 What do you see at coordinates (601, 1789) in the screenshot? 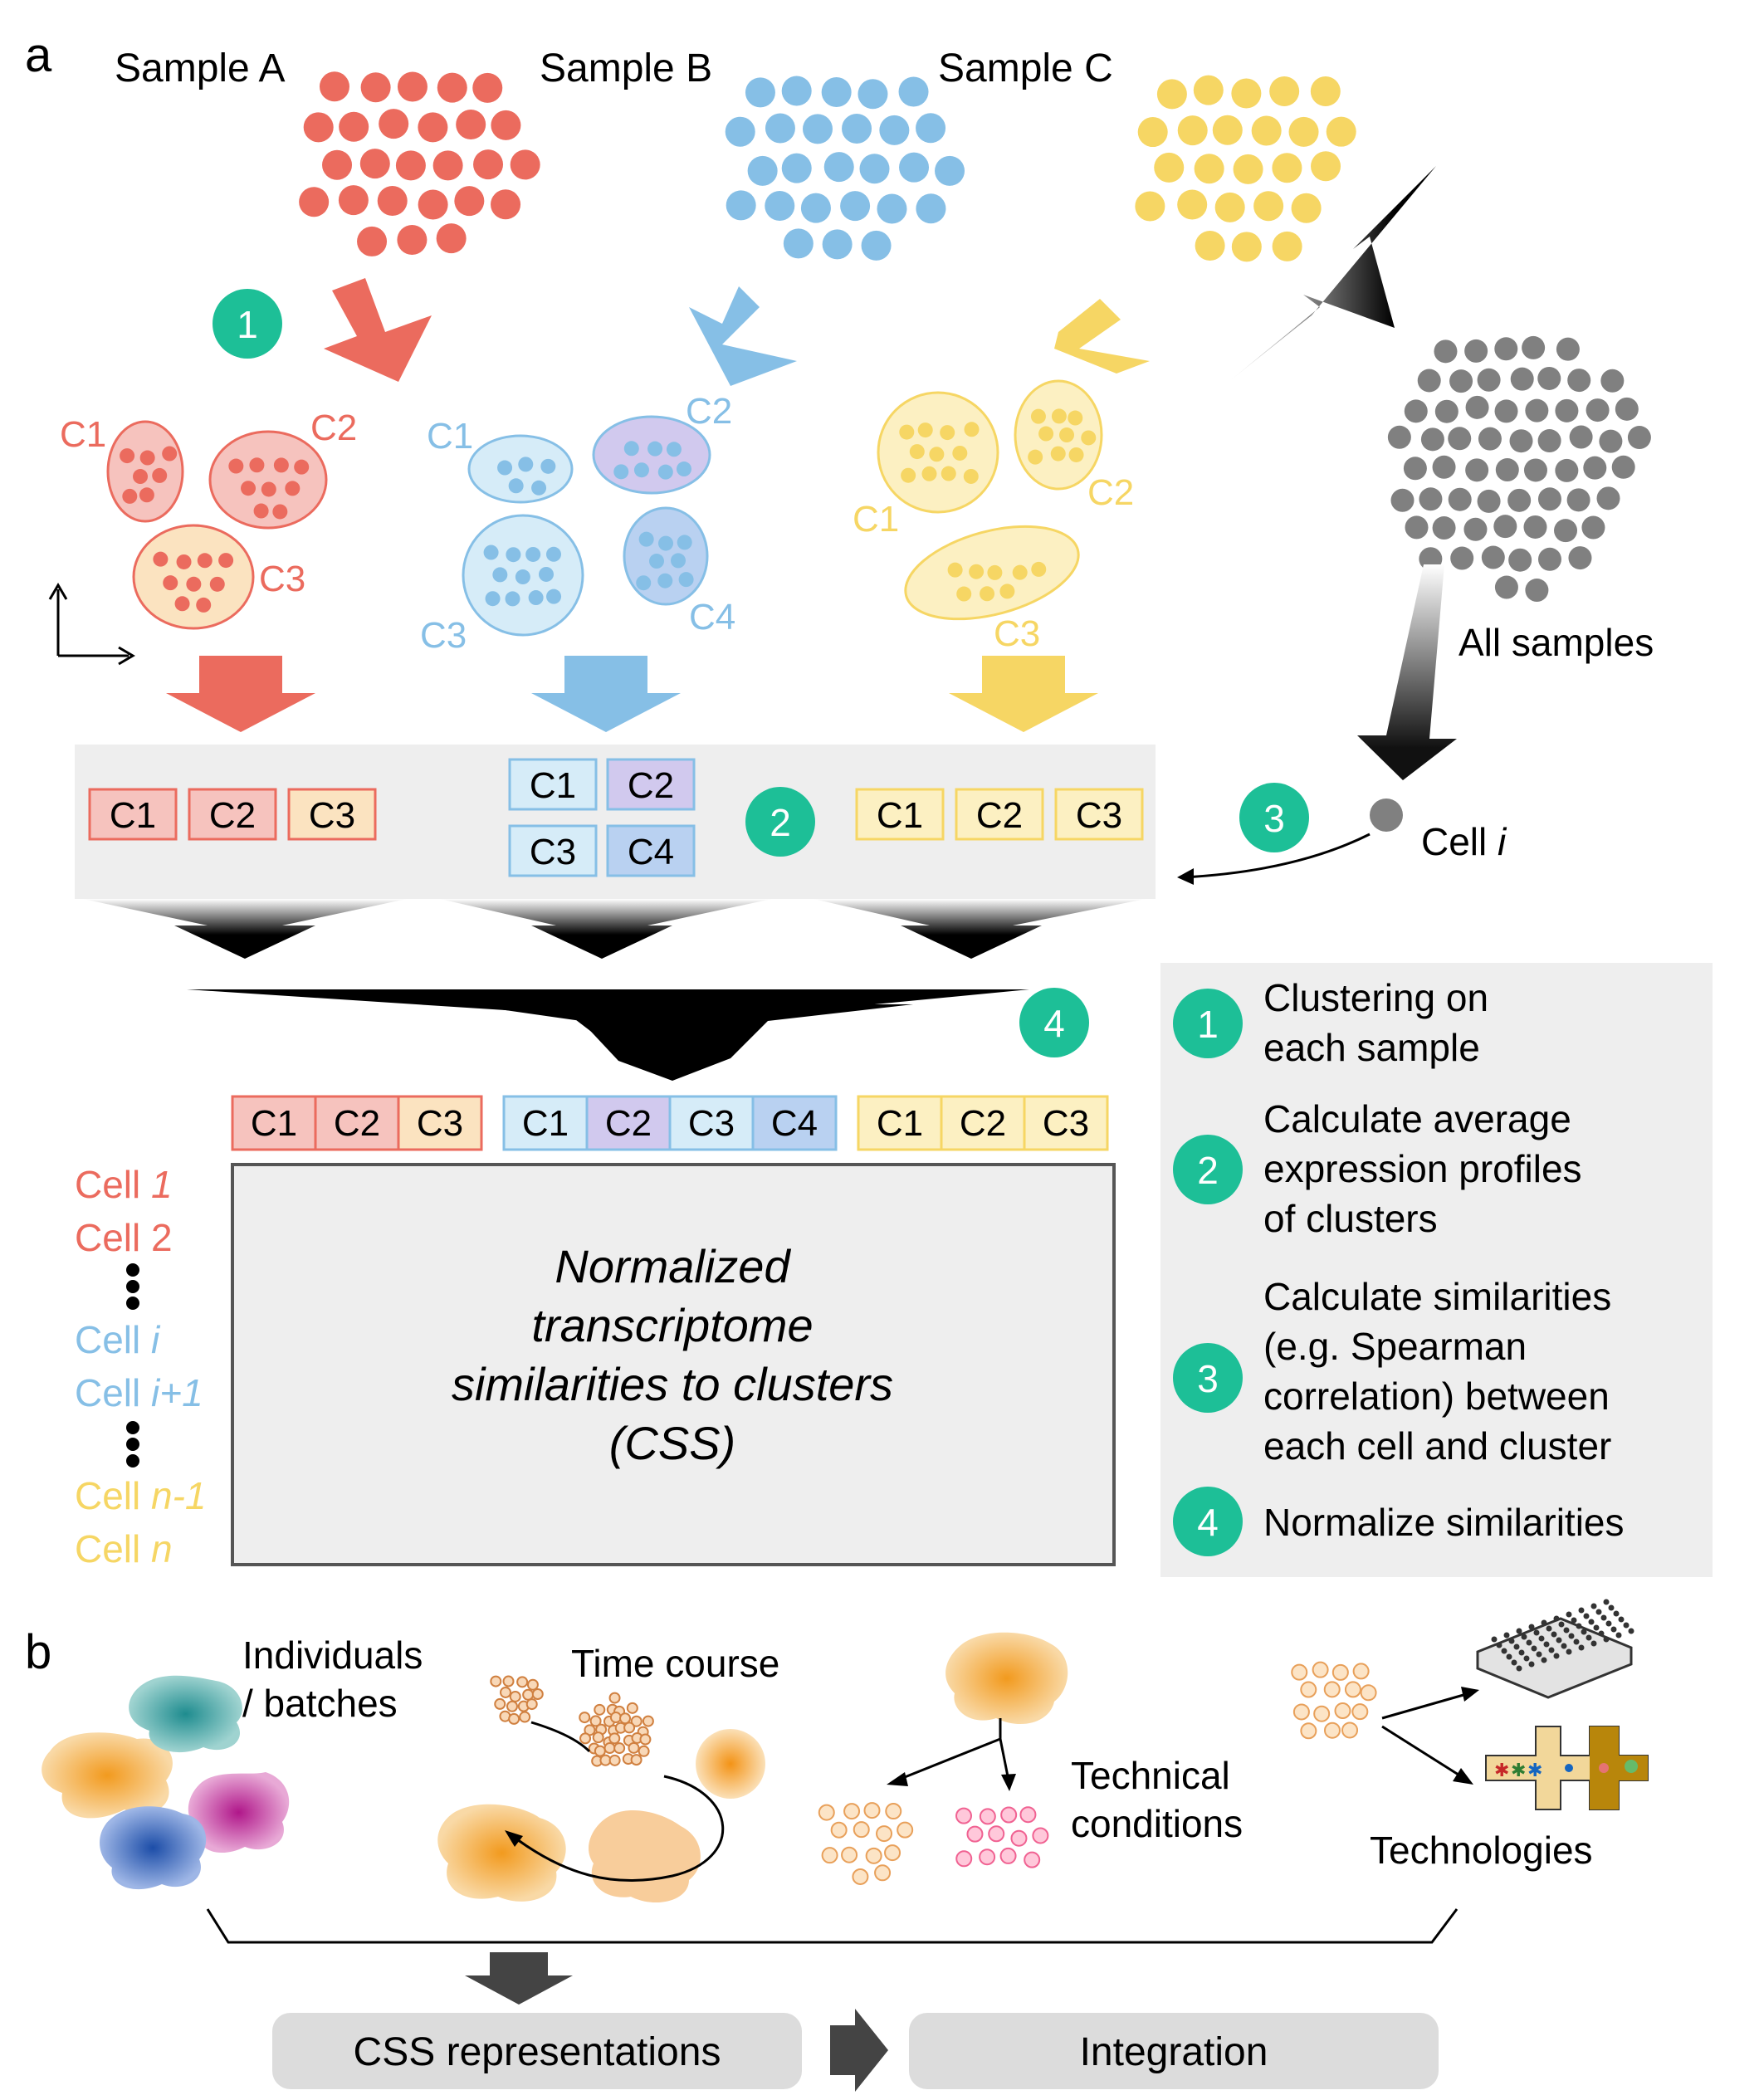
I see `time-course-icon` at bounding box center [601, 1789].